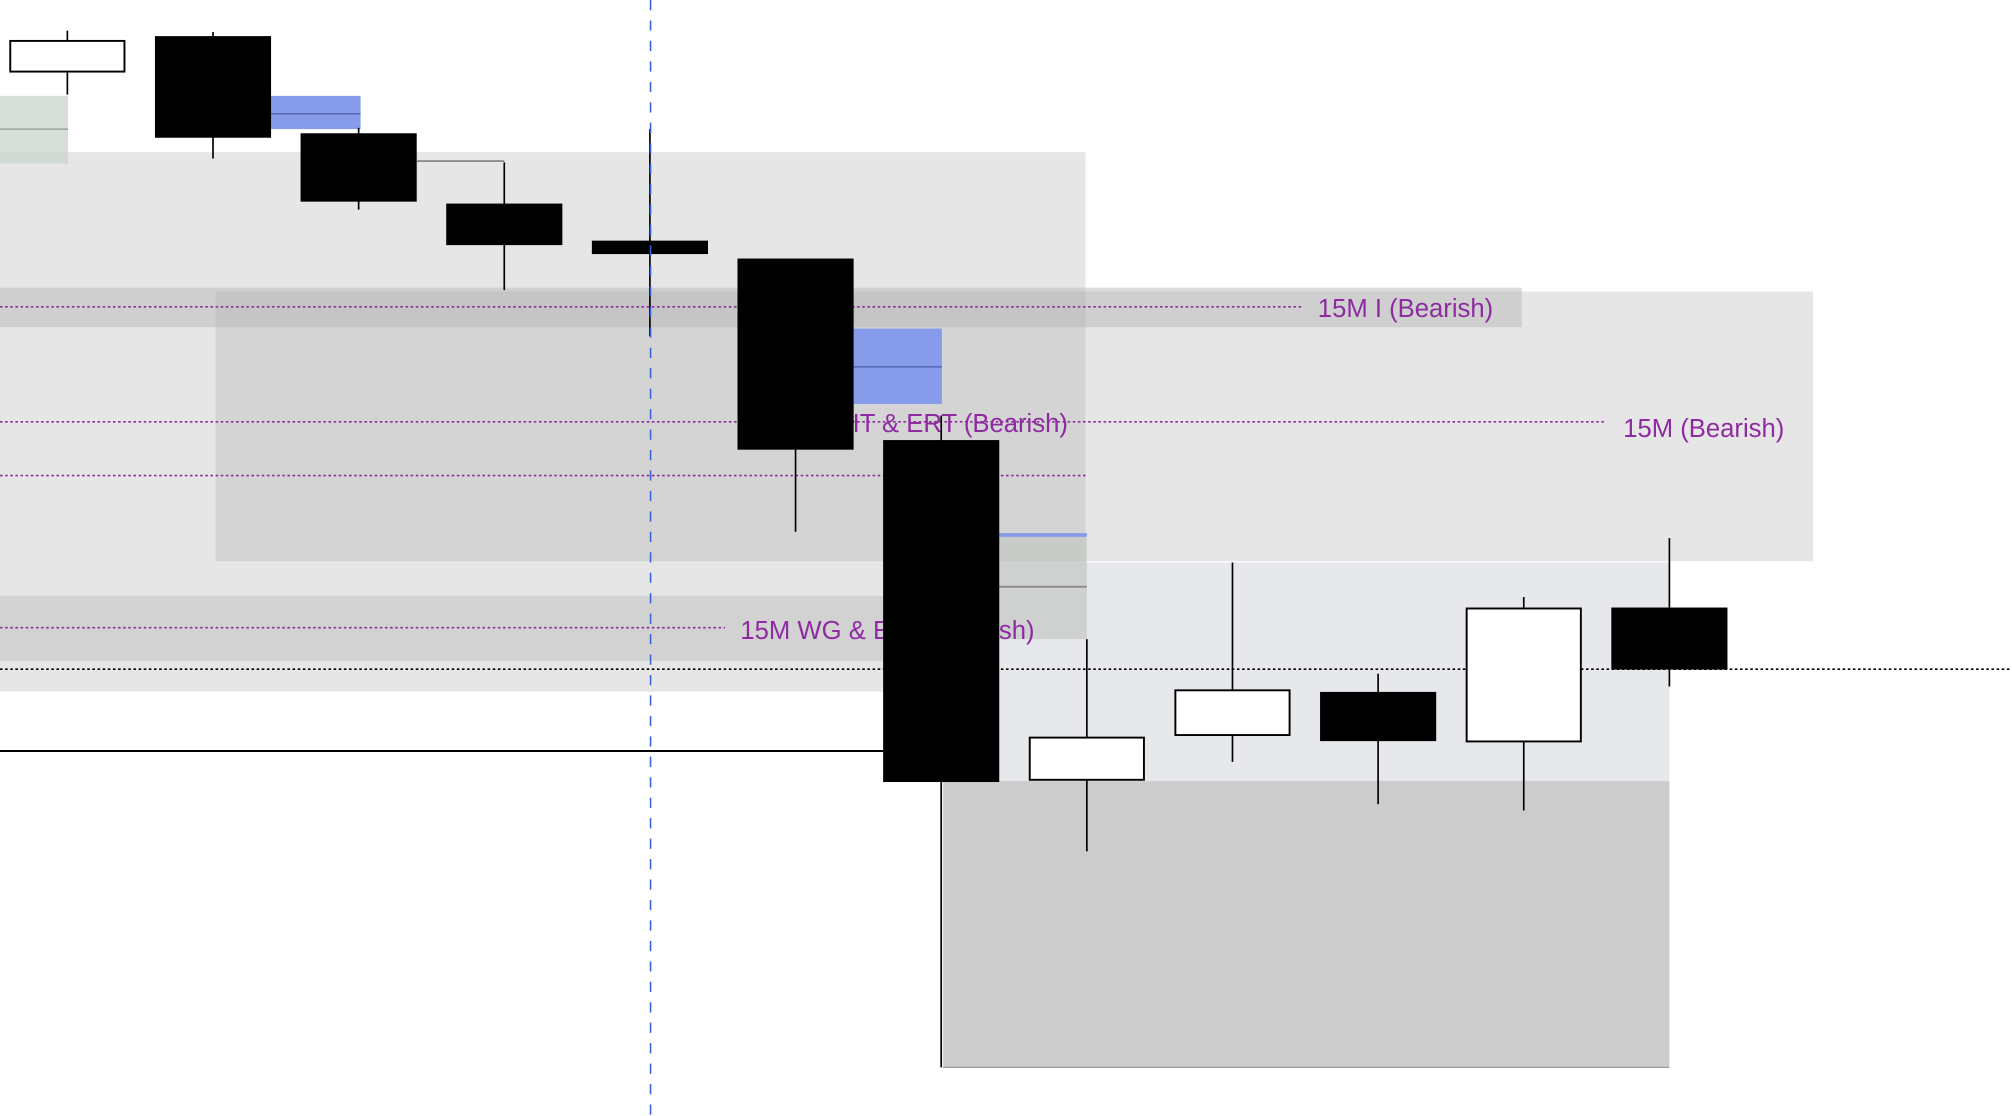  Describe the element at coordinates (1449, 426) in the screenshot. I see `zone-15m` at that location.